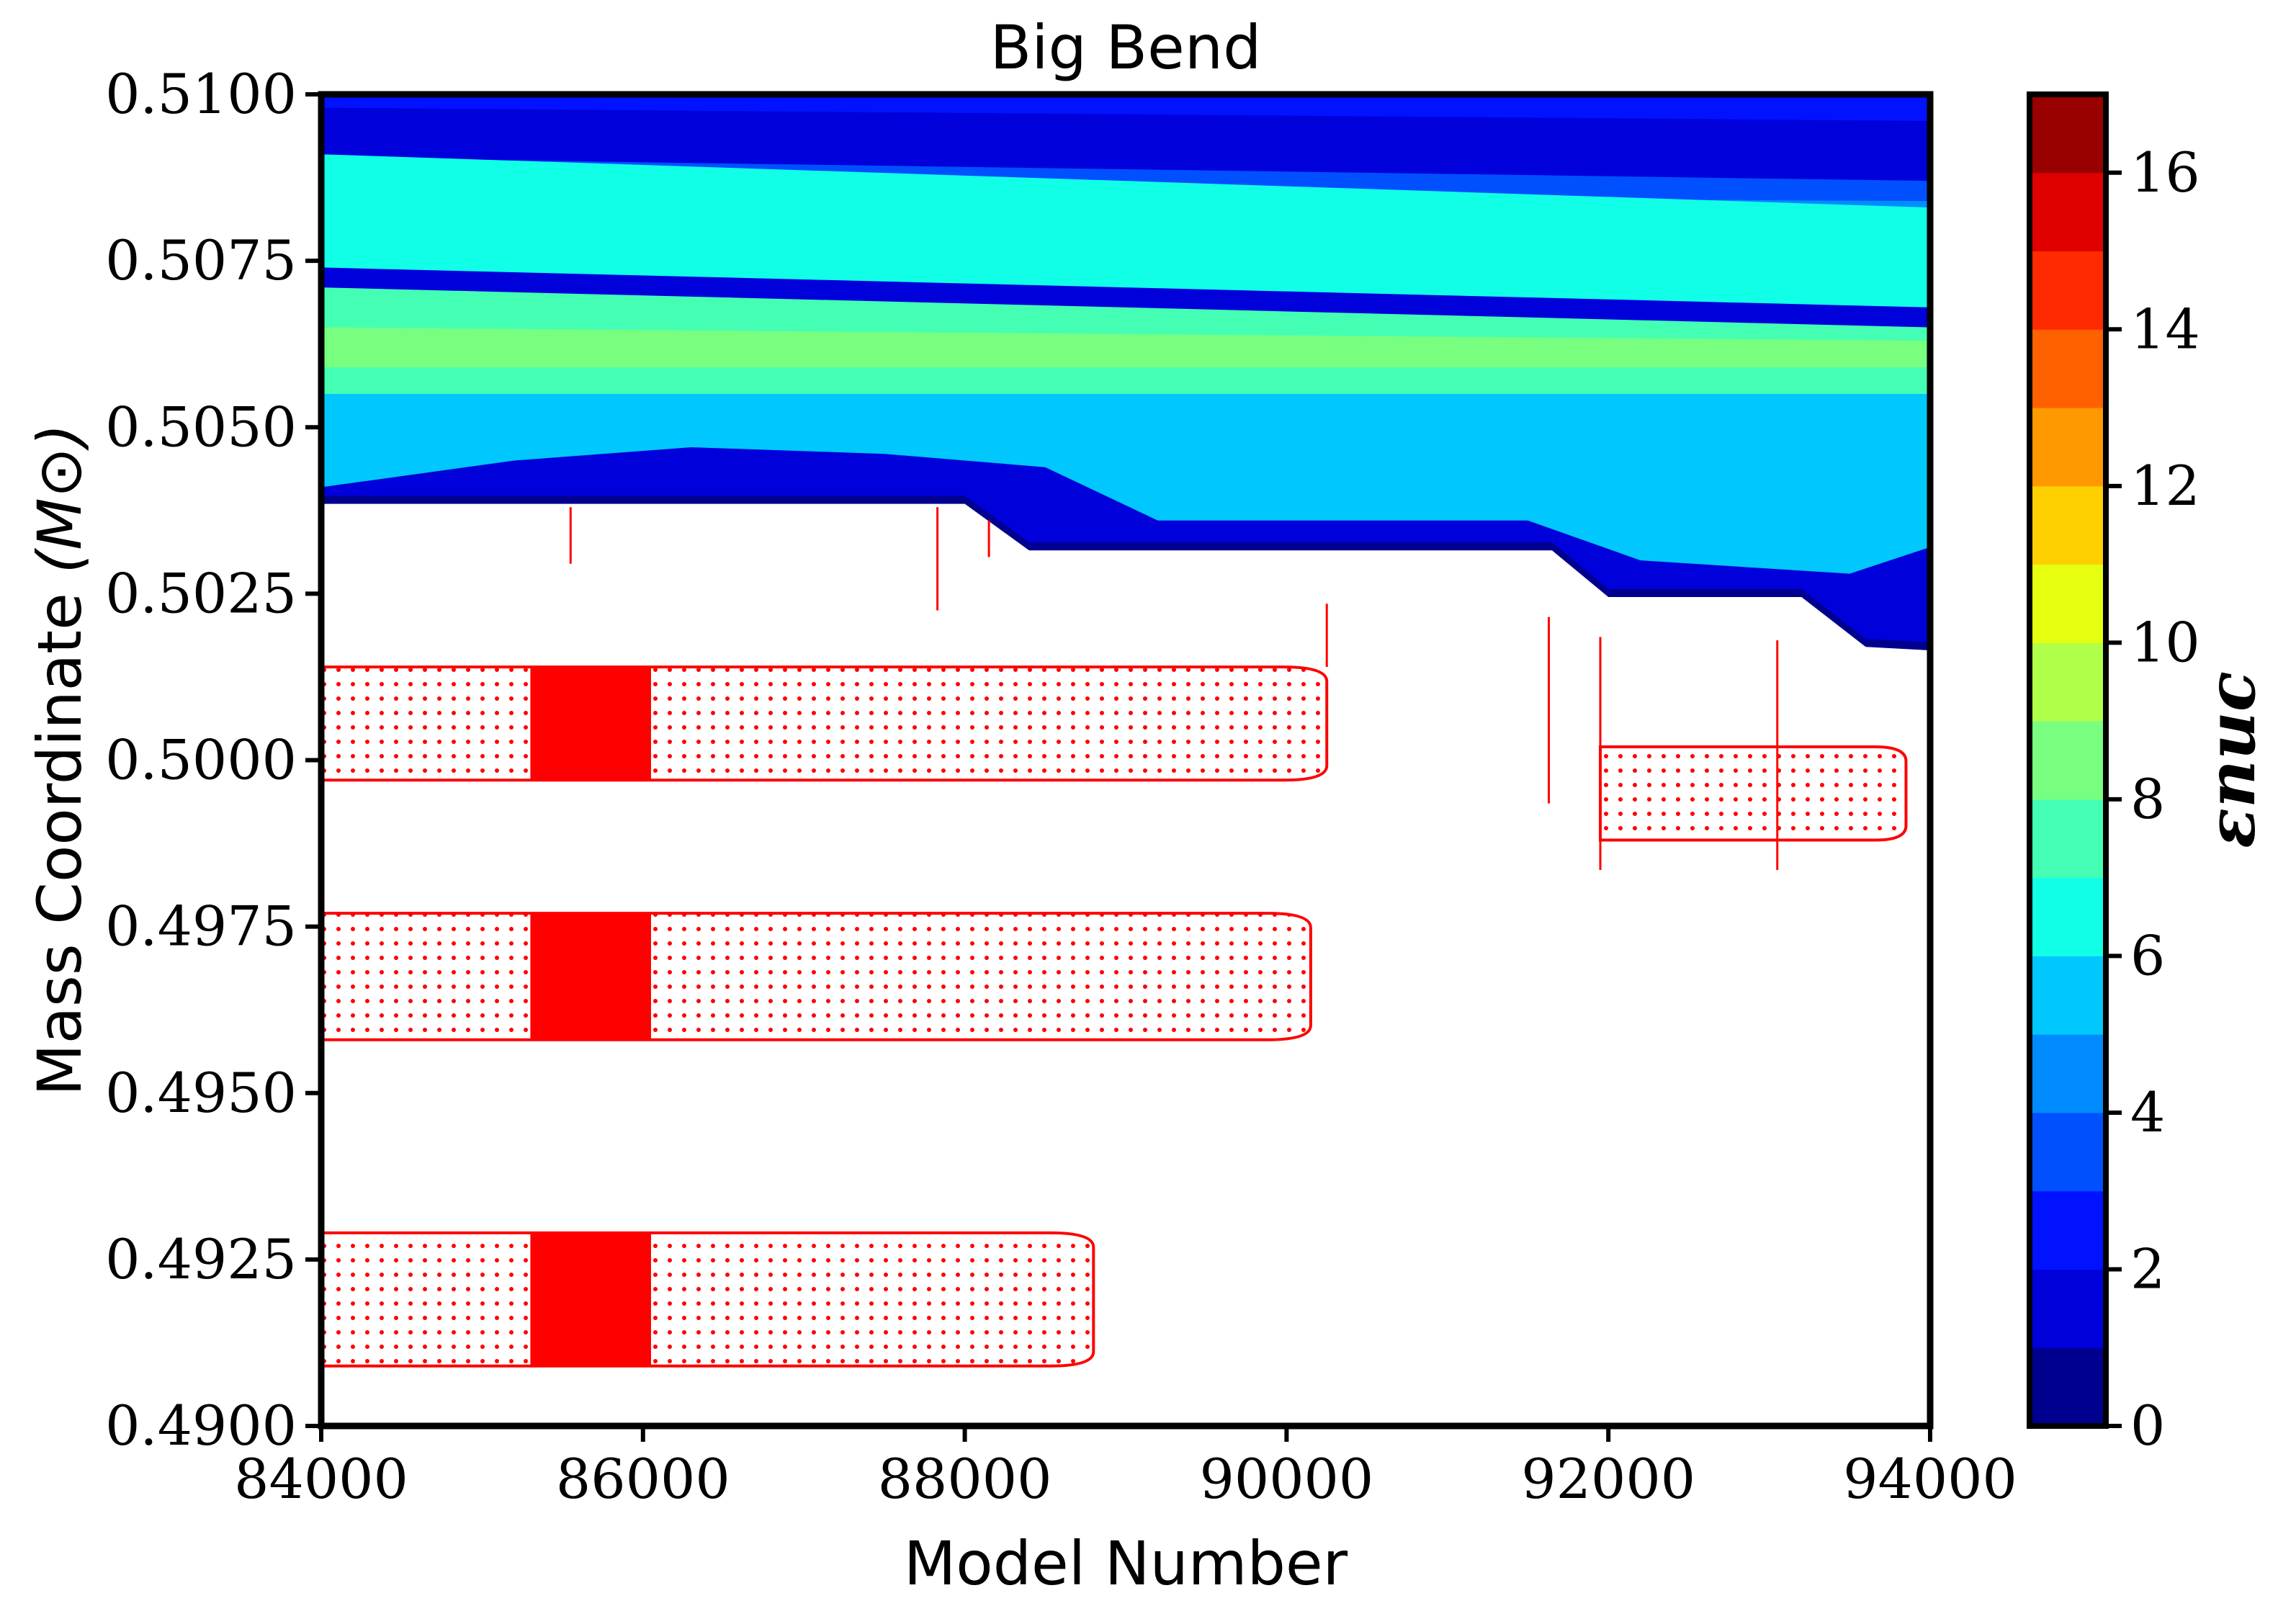 This screenshot has height=1624, width=2296. I want to click on y-axis-label: Mass Coordinate (M⊙), so click(60, 760).